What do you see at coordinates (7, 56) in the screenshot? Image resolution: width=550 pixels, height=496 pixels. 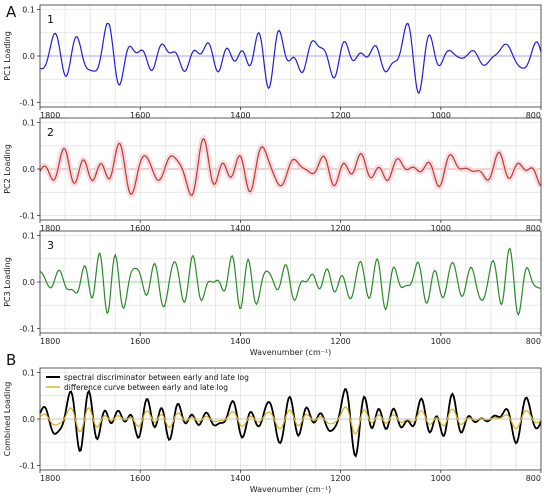 I see `y-axis-label: PC1 Loading` at bounding box center [7, 56].